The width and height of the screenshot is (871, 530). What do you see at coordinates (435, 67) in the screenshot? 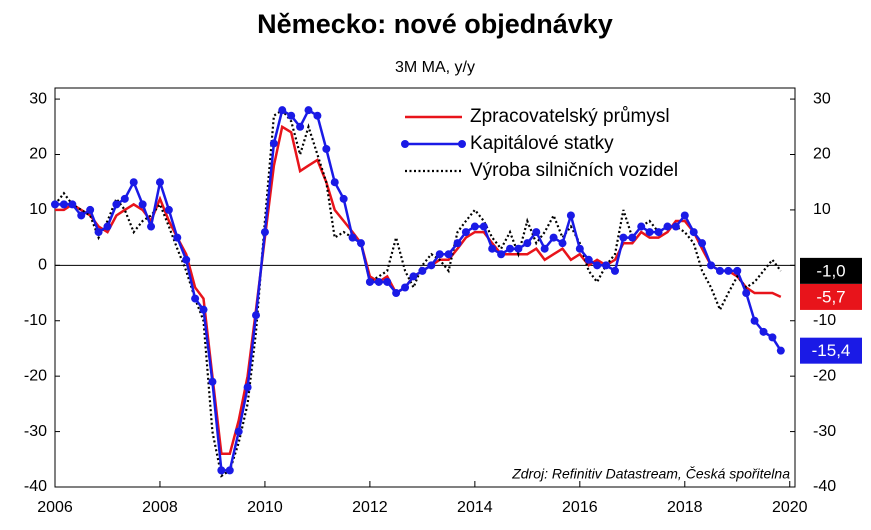
I see `chart-subtitle: 3M MA, y/y` at bounding box center [435, 67].